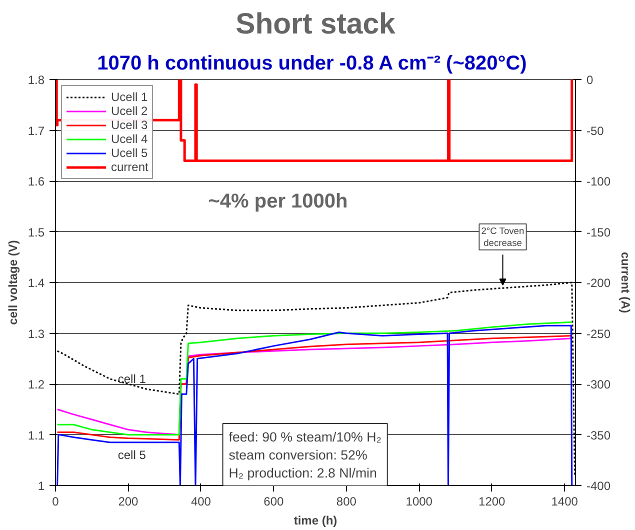 The height and width of the screenshot is (530, 635). I want to click on y-tick-label: 1.3, so click(36, 333).